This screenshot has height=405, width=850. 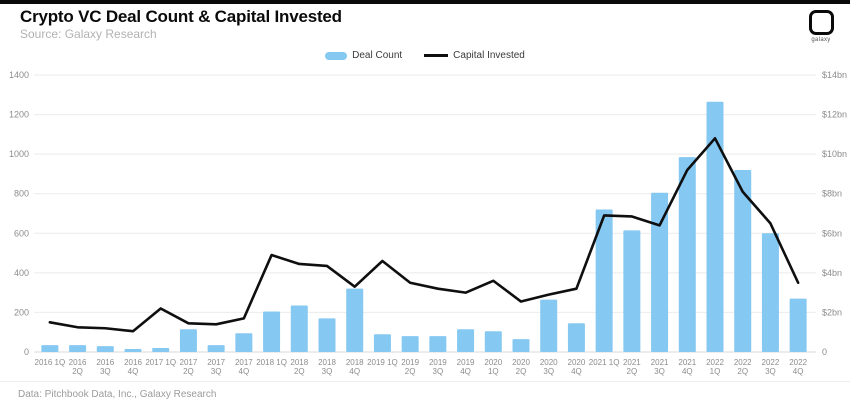 What do you see at coordinates (632, 291) in the screenshot?
I see `bar-2021-2q` at bounding box center [632, 291].